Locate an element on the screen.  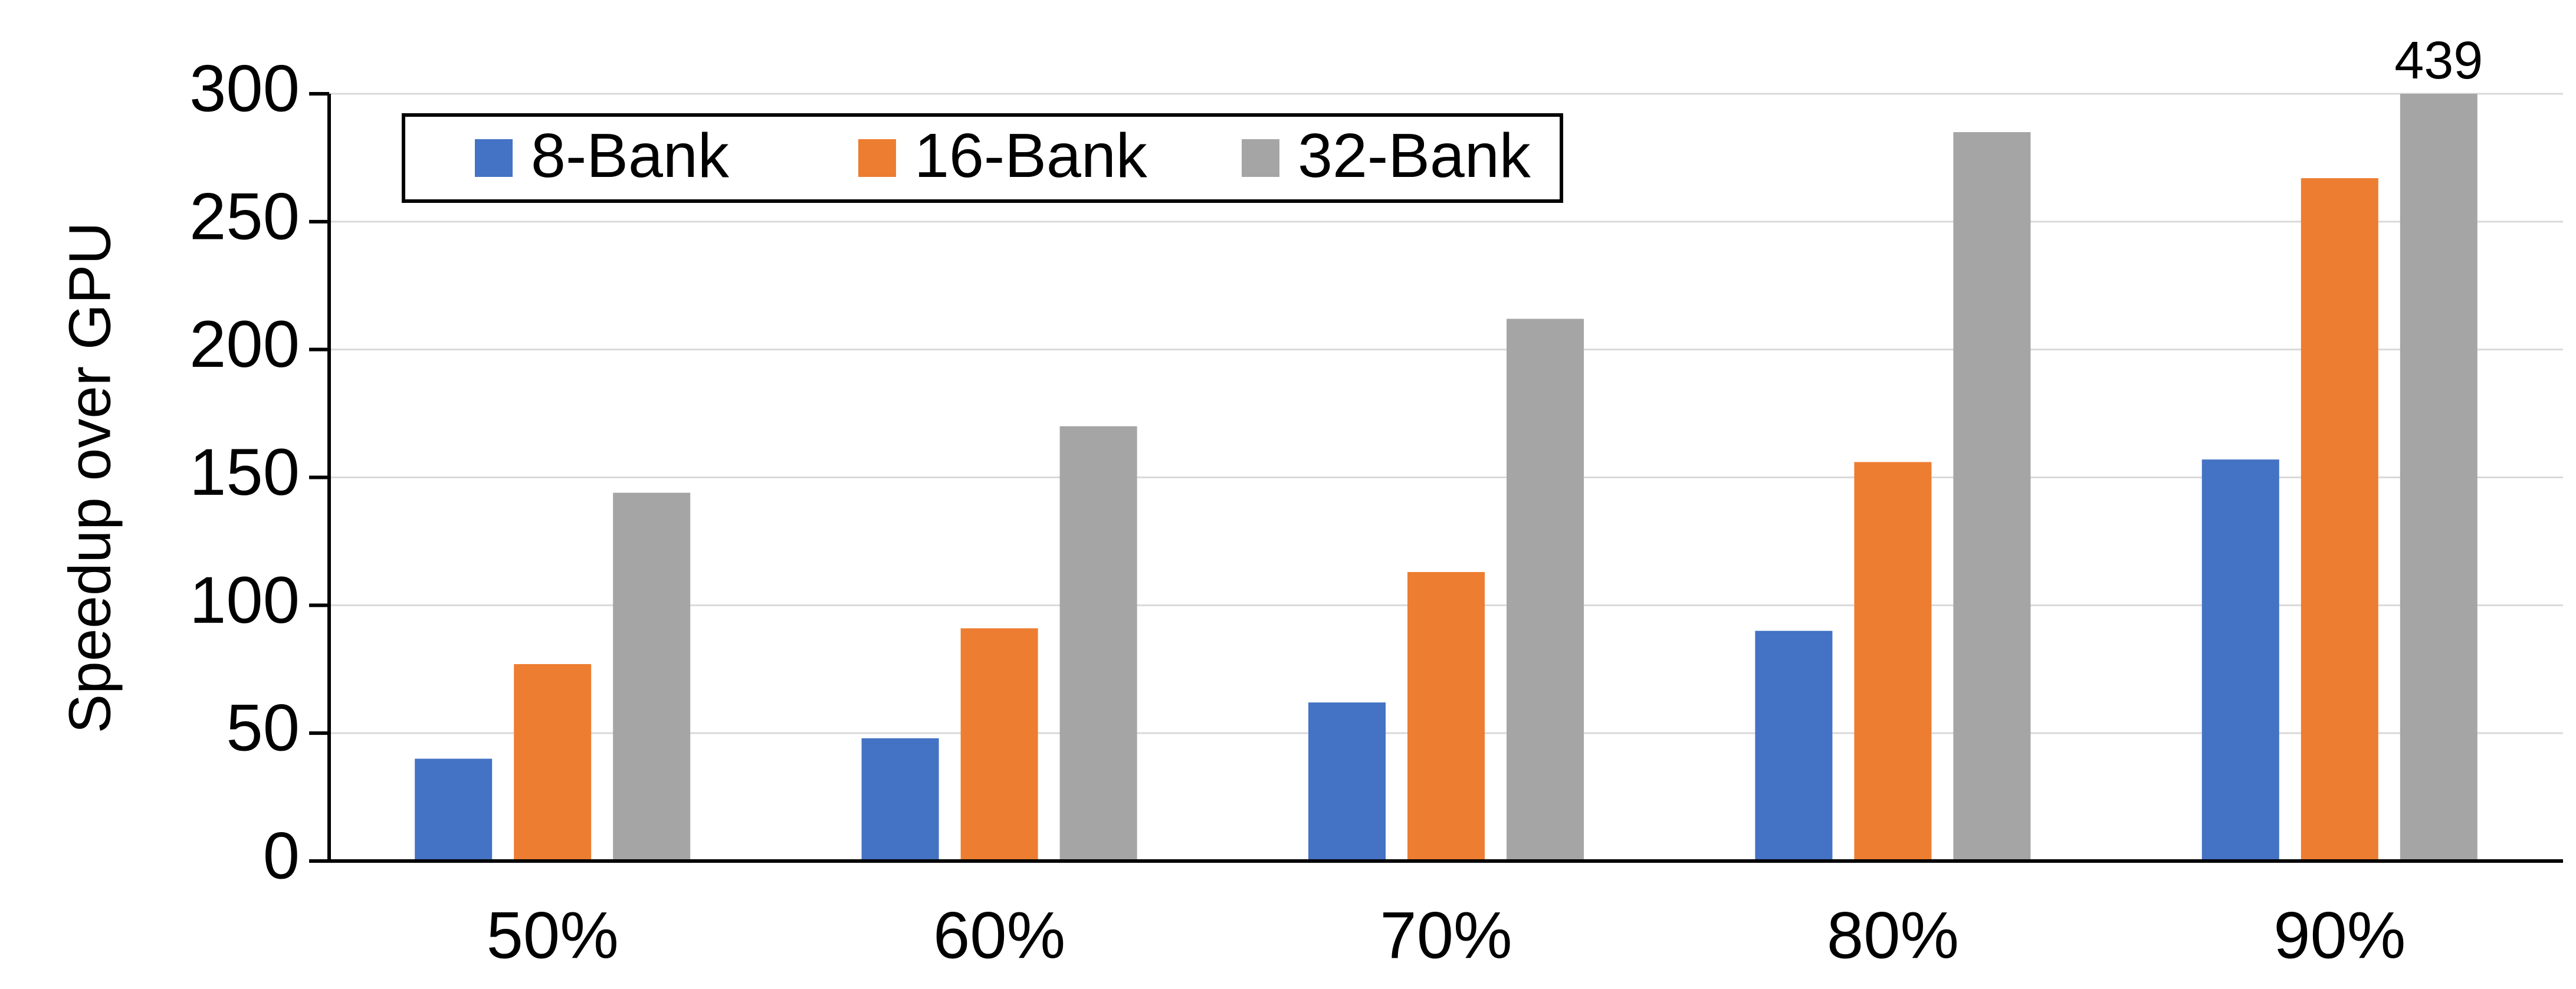
legend-box is located at coordinates (982, 158).